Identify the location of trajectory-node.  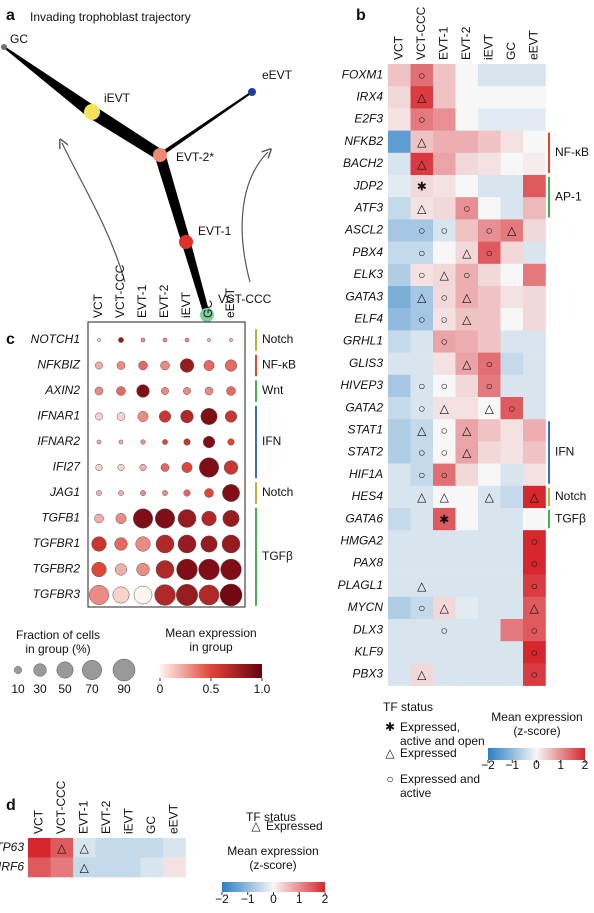
(252, 92).